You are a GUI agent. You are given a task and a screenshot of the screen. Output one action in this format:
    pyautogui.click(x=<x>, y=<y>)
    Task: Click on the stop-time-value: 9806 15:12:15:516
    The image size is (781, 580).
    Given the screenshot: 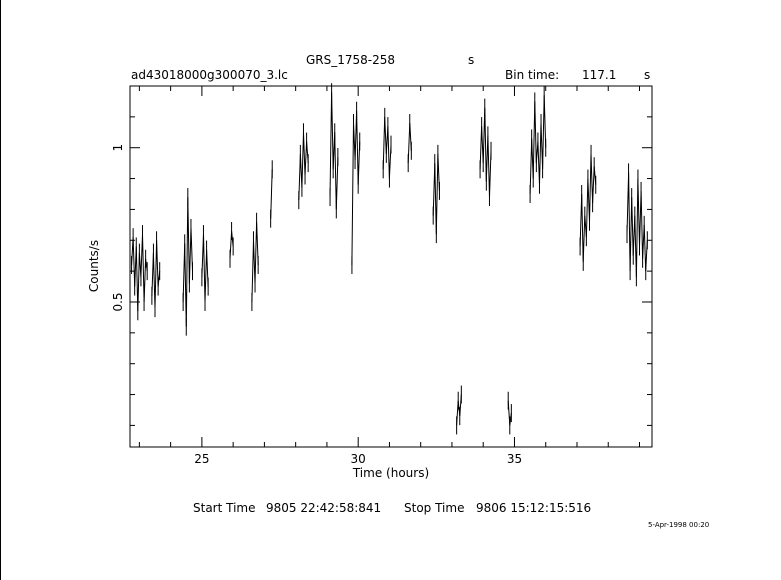 What is the action you would take?
    pyautogui.click(x=534, y=508)
    